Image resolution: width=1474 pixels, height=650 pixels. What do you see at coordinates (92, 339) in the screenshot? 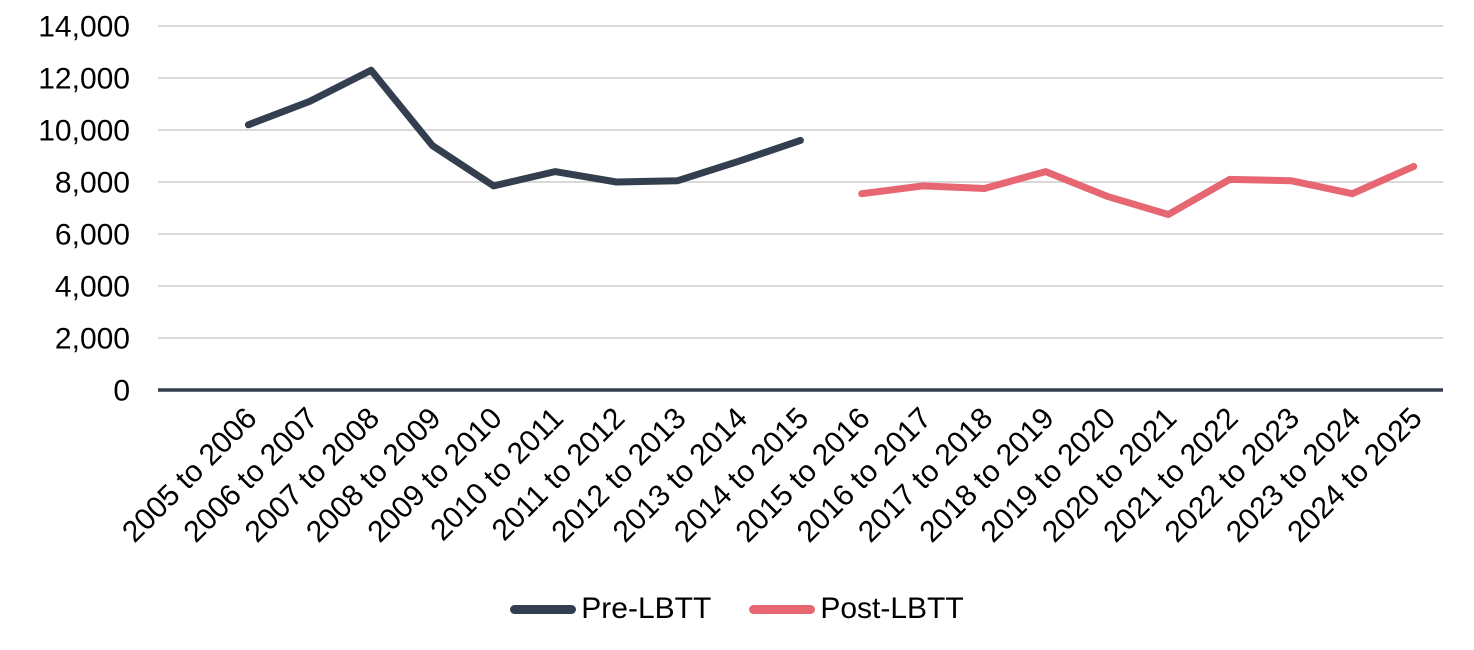
I see `y-axis-tick-label: 2,000` at bounding box center [92, 339].